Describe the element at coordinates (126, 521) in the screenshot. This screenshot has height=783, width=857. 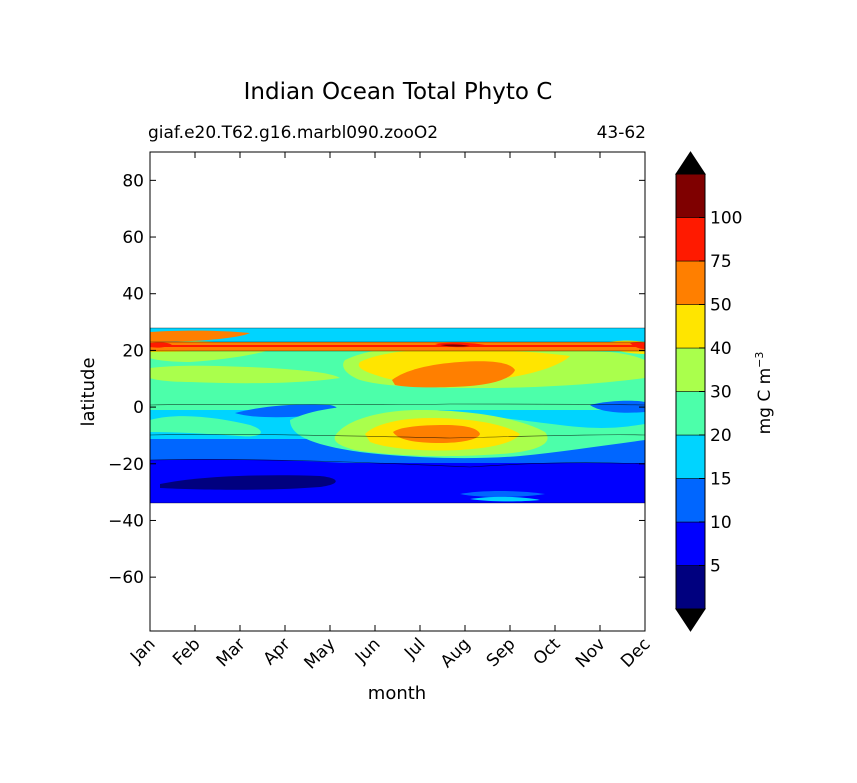
I see `y-tick-label: −40` at that location.